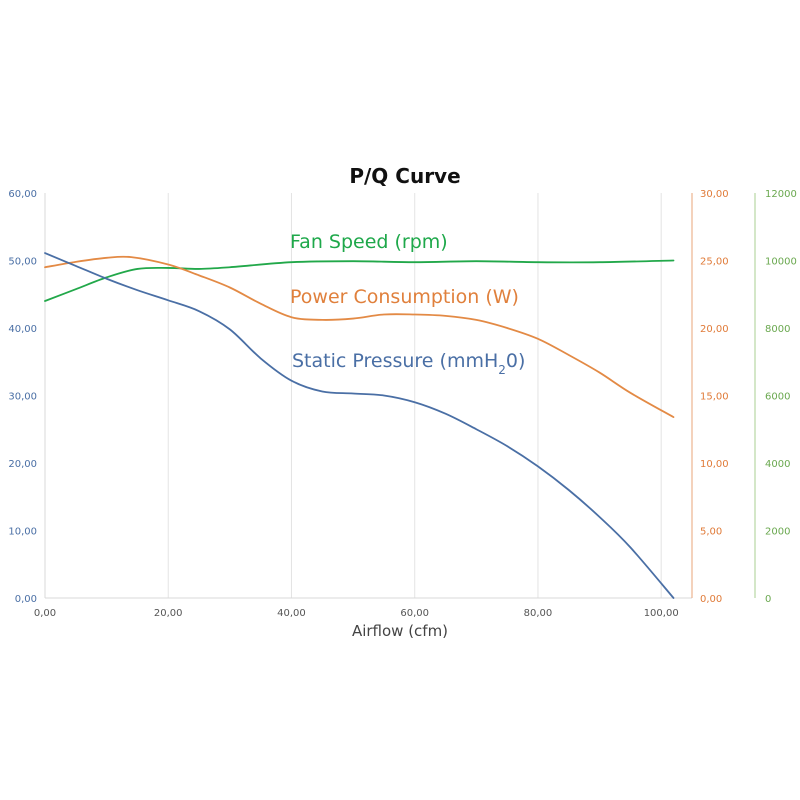 This screenshot has width=800, height=800. I want to click on y-tick-label-power: 25,00, so click(714, 262).